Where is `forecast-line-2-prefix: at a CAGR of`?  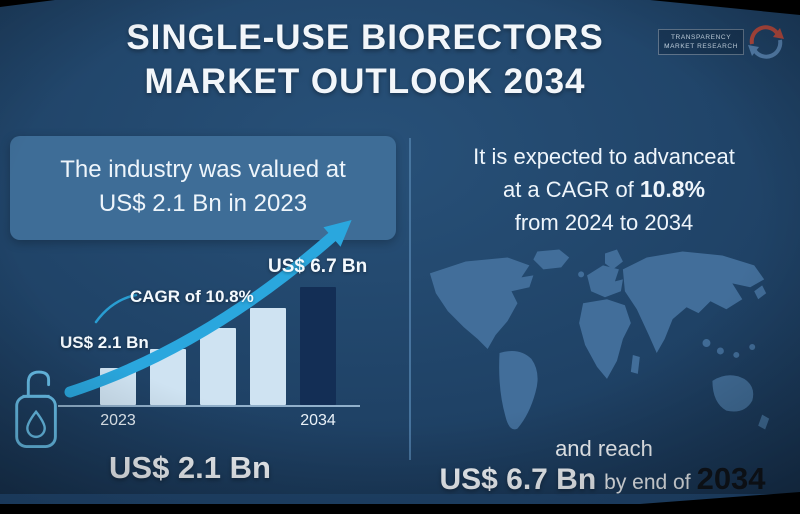 forecast-line-2-prefix: at a CAGR of is located at coordinates (568, 189).